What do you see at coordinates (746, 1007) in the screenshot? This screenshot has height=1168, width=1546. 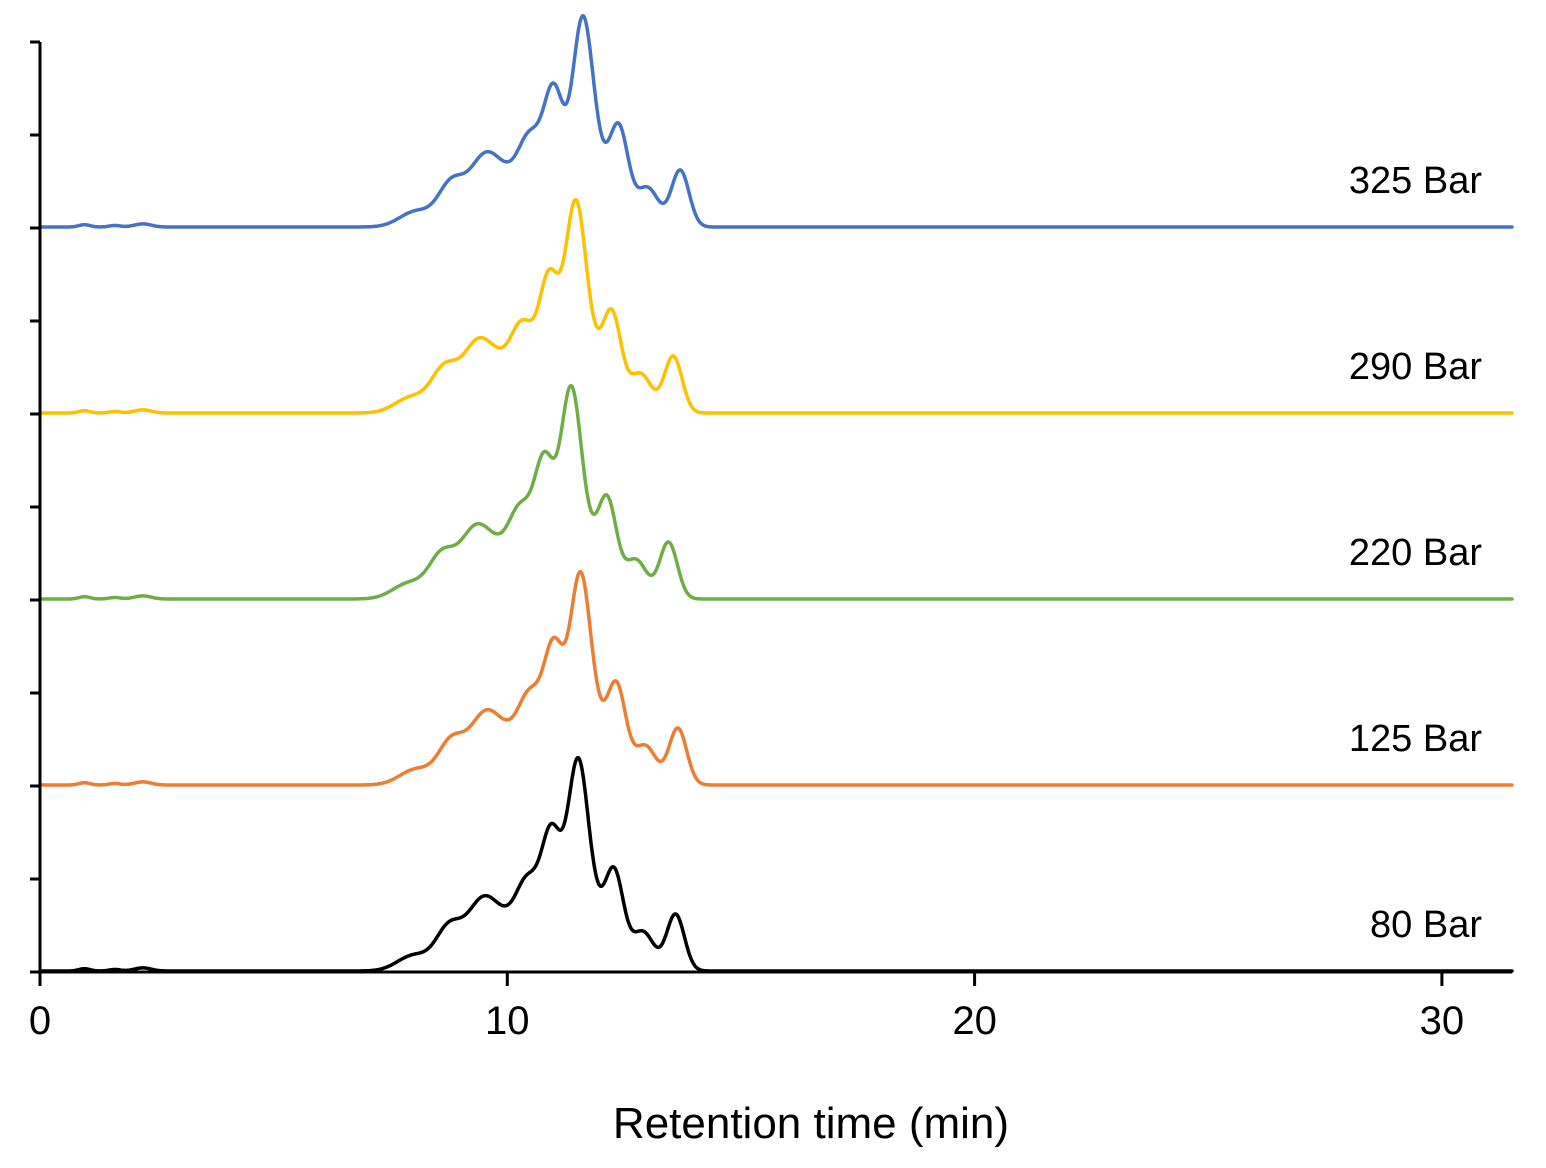 I see `x-ticks: 0 10 20 30` at bounding box center [746, 1007].